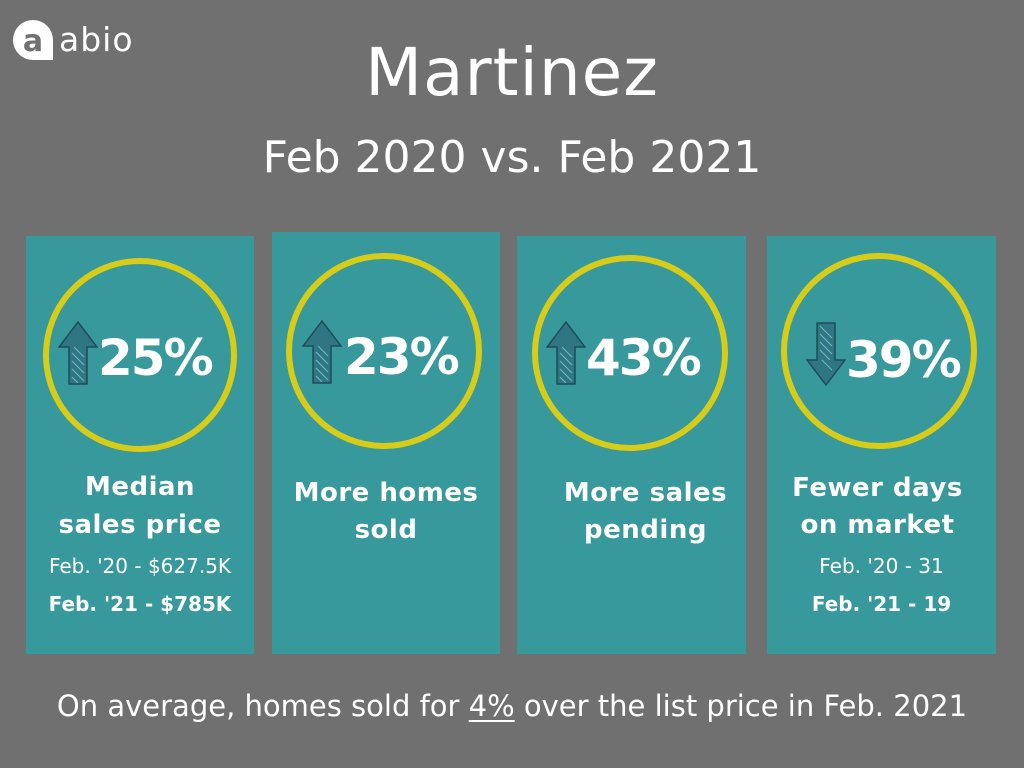 The height and width of the screenshot is (768, 1024). I want to click on stat-label-line2: pending, so click(645, 530).